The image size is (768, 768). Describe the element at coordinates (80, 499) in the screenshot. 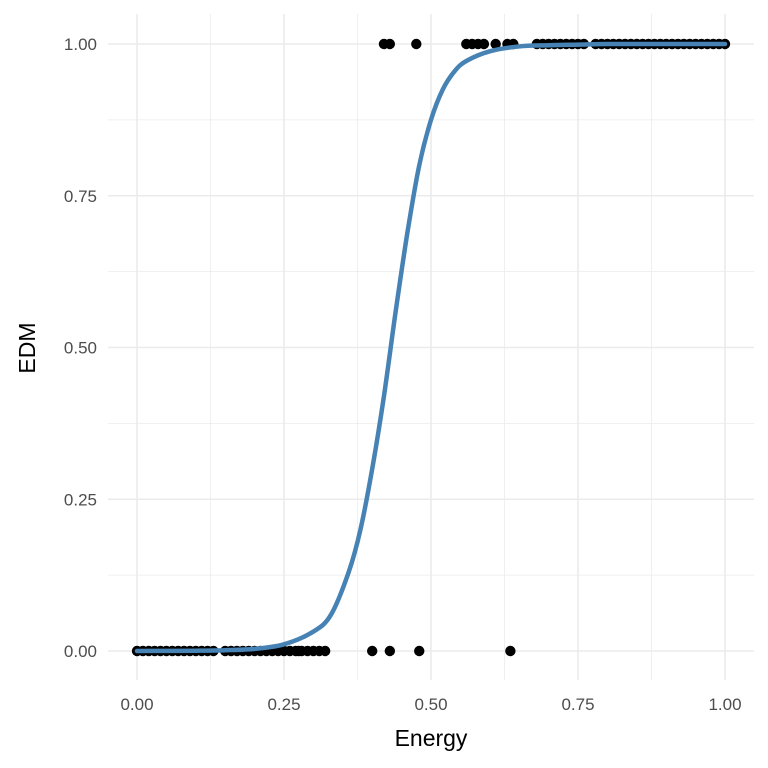

I see `y-tick-label: 0.25` at that location.